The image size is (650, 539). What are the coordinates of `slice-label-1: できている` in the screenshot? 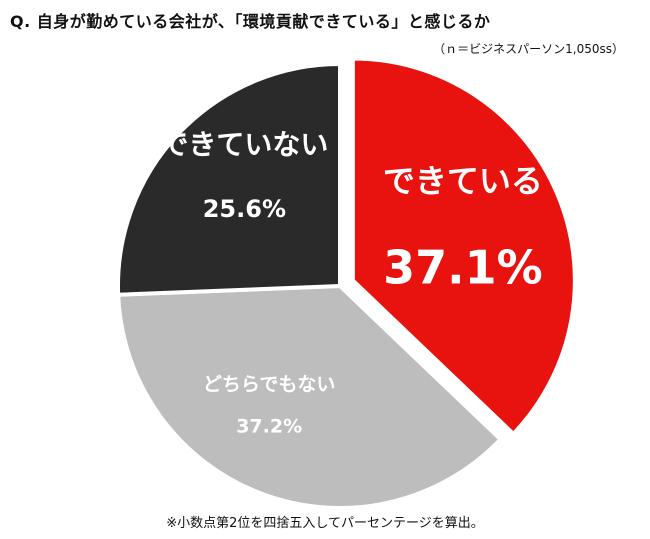 It's located at (463, 181).